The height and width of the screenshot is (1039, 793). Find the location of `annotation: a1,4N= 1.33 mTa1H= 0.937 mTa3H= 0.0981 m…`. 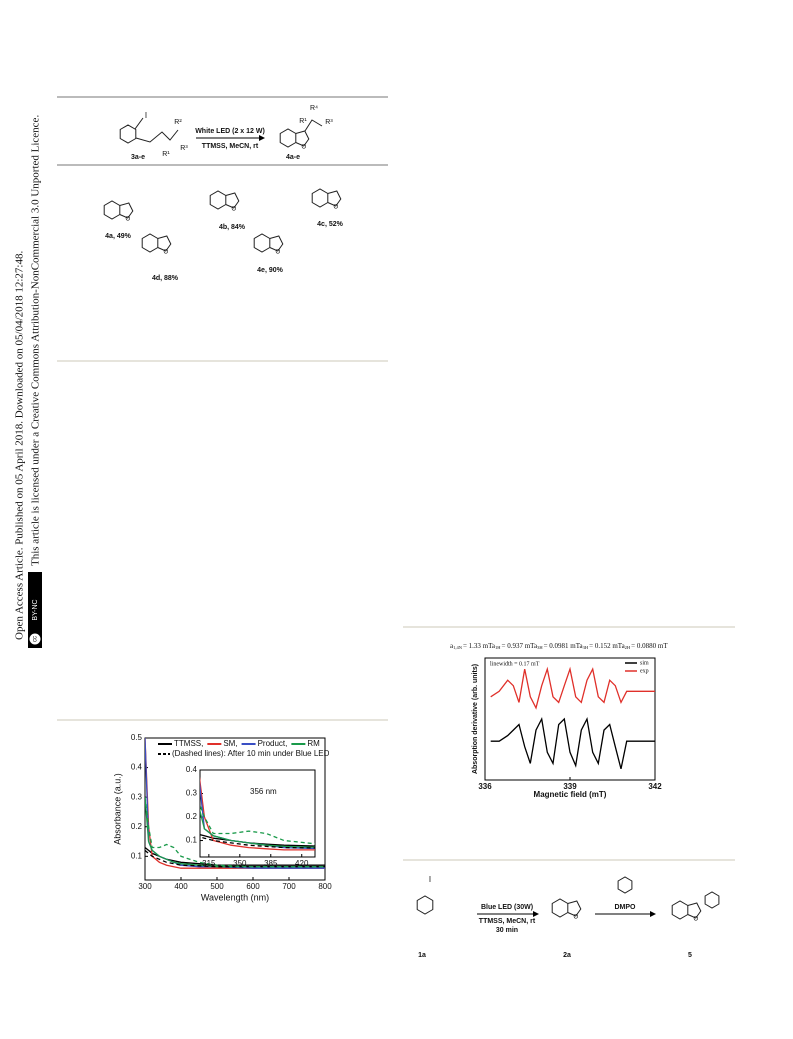

annotation: a1,4N= 1.33 mTa1H= 0.937 mTa3H= 0.0981 m… is located at coordinates (559, 646).